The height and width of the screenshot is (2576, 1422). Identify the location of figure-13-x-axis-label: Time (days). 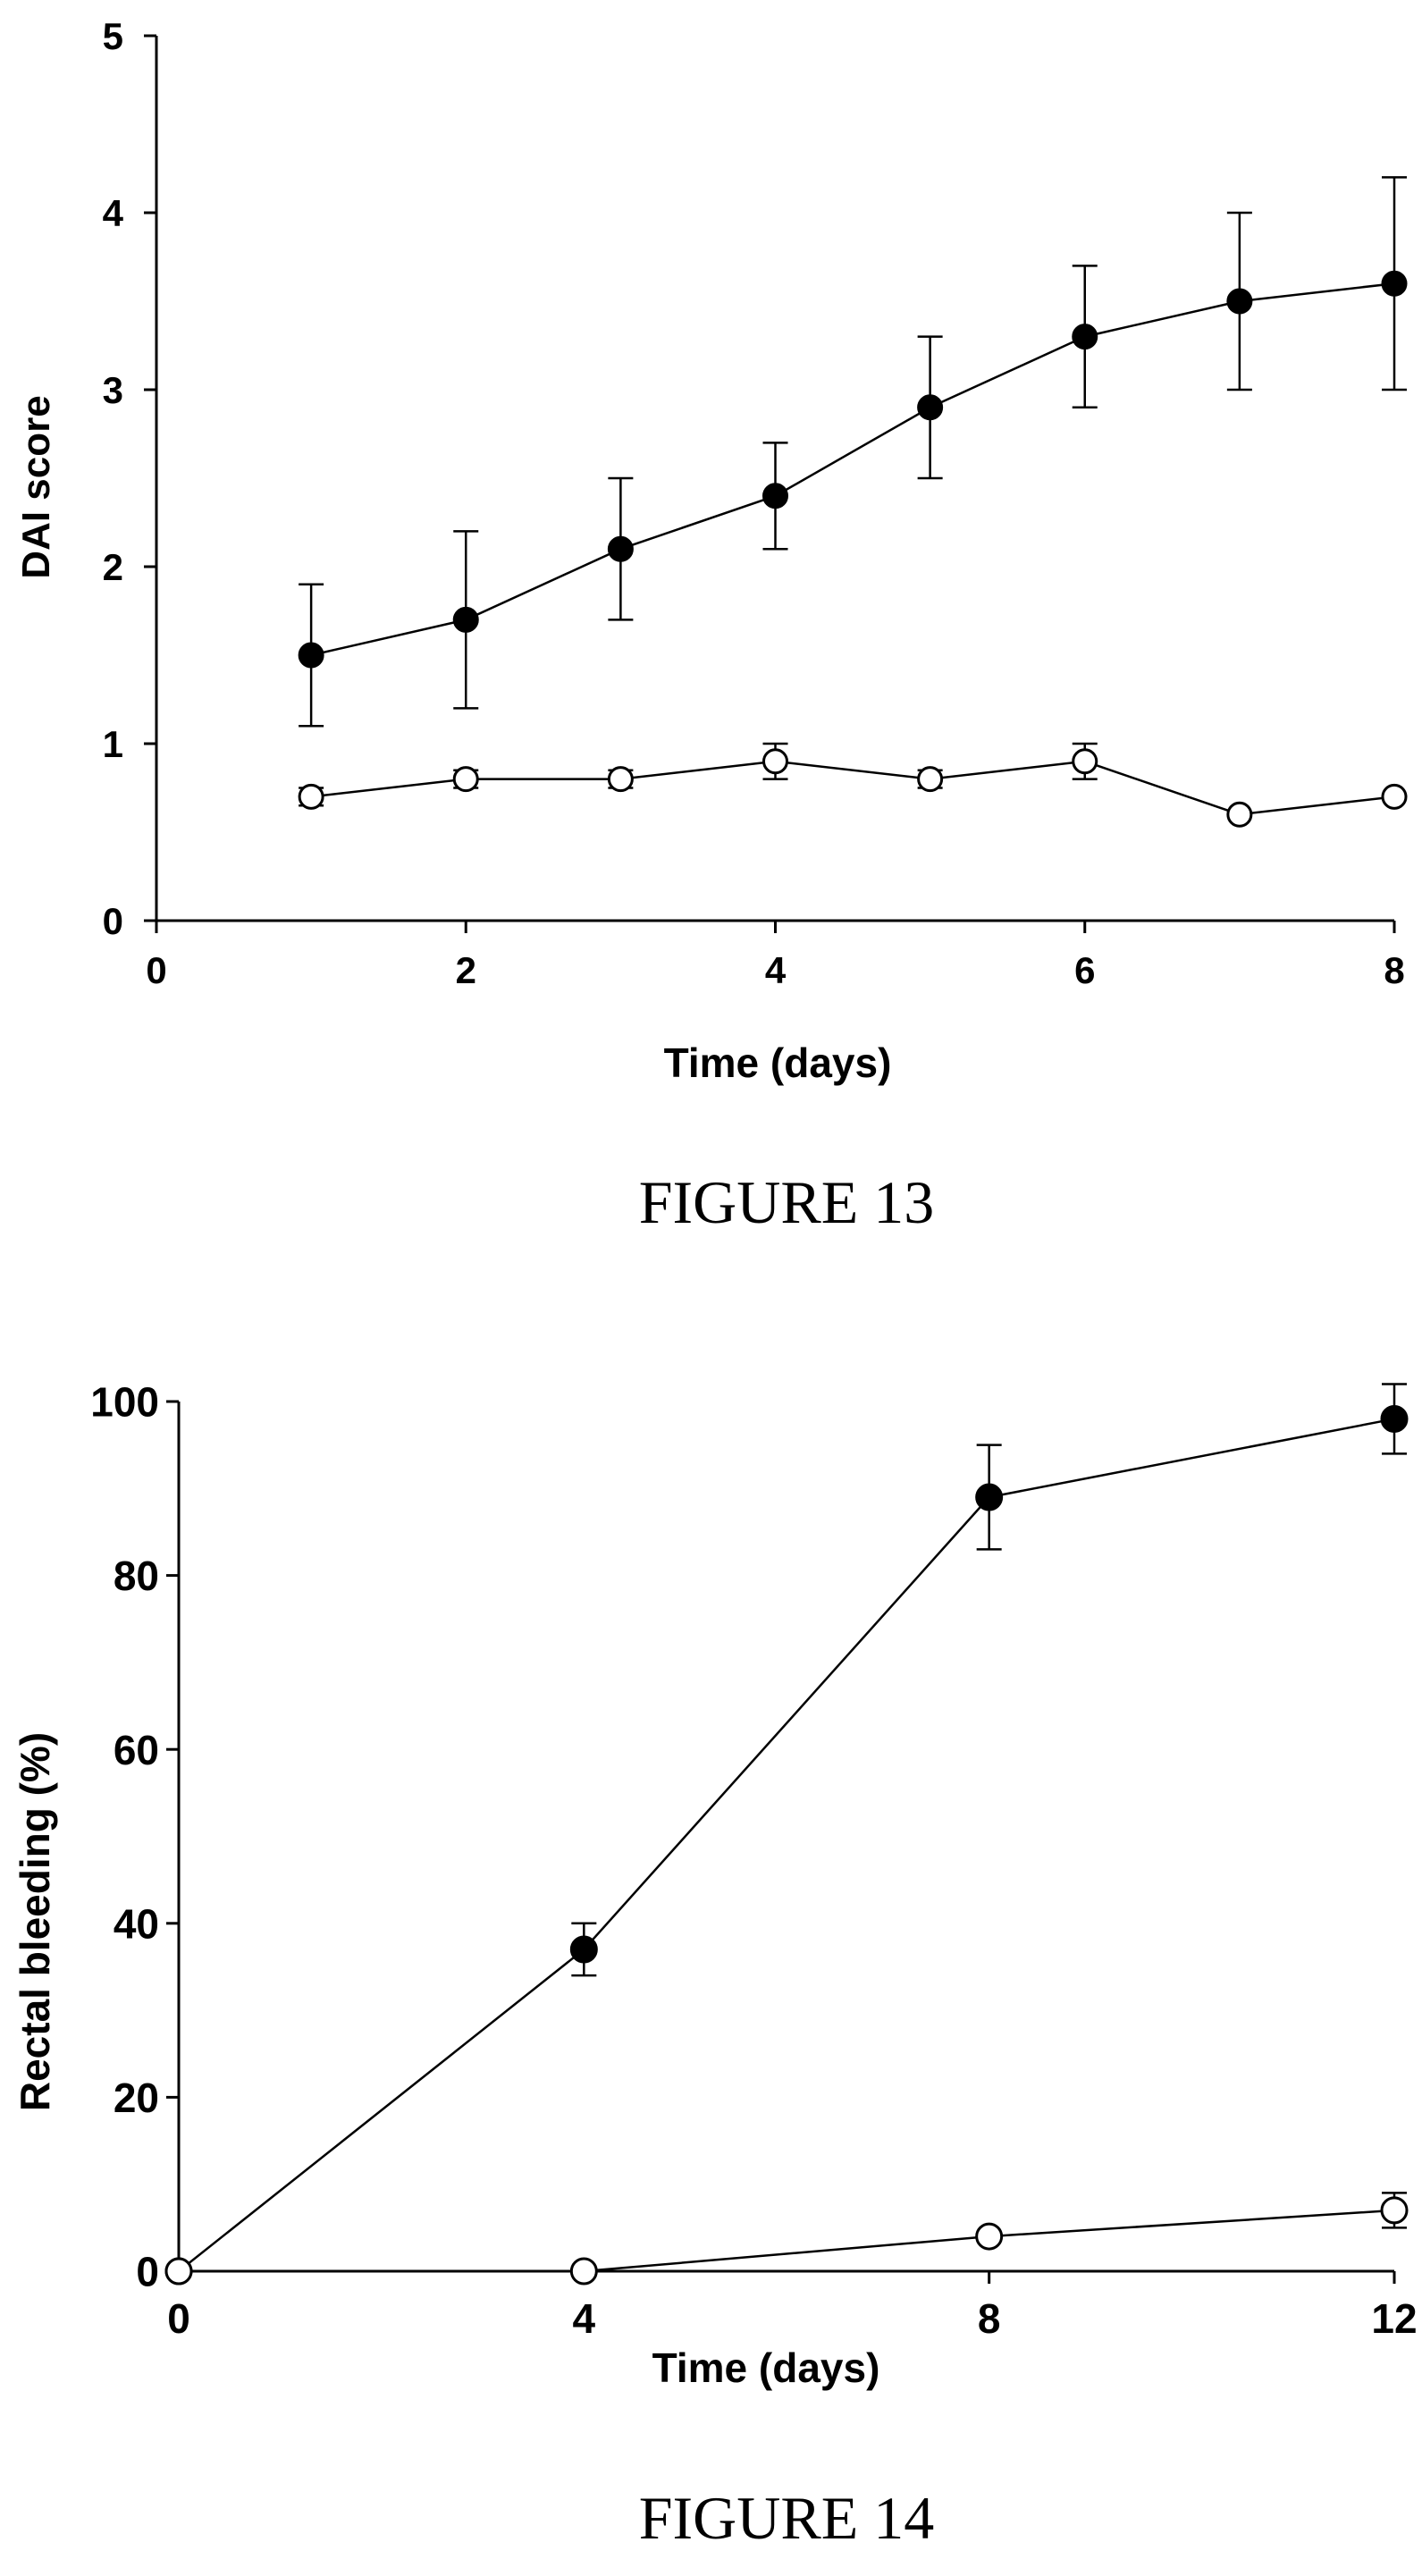
(778, 1063).